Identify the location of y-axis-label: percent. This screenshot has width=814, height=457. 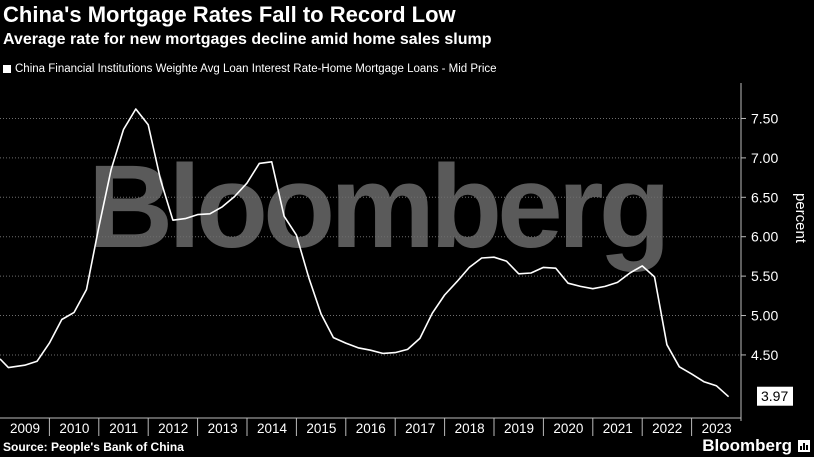
(800, 218).